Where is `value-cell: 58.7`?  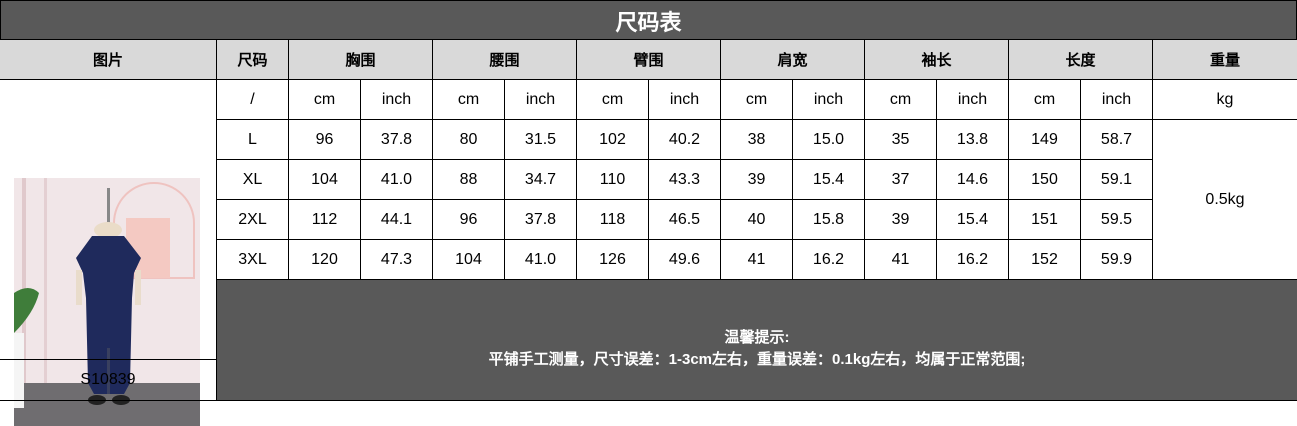 value-cell: 58.7 is located at coordinates (1116, 139).